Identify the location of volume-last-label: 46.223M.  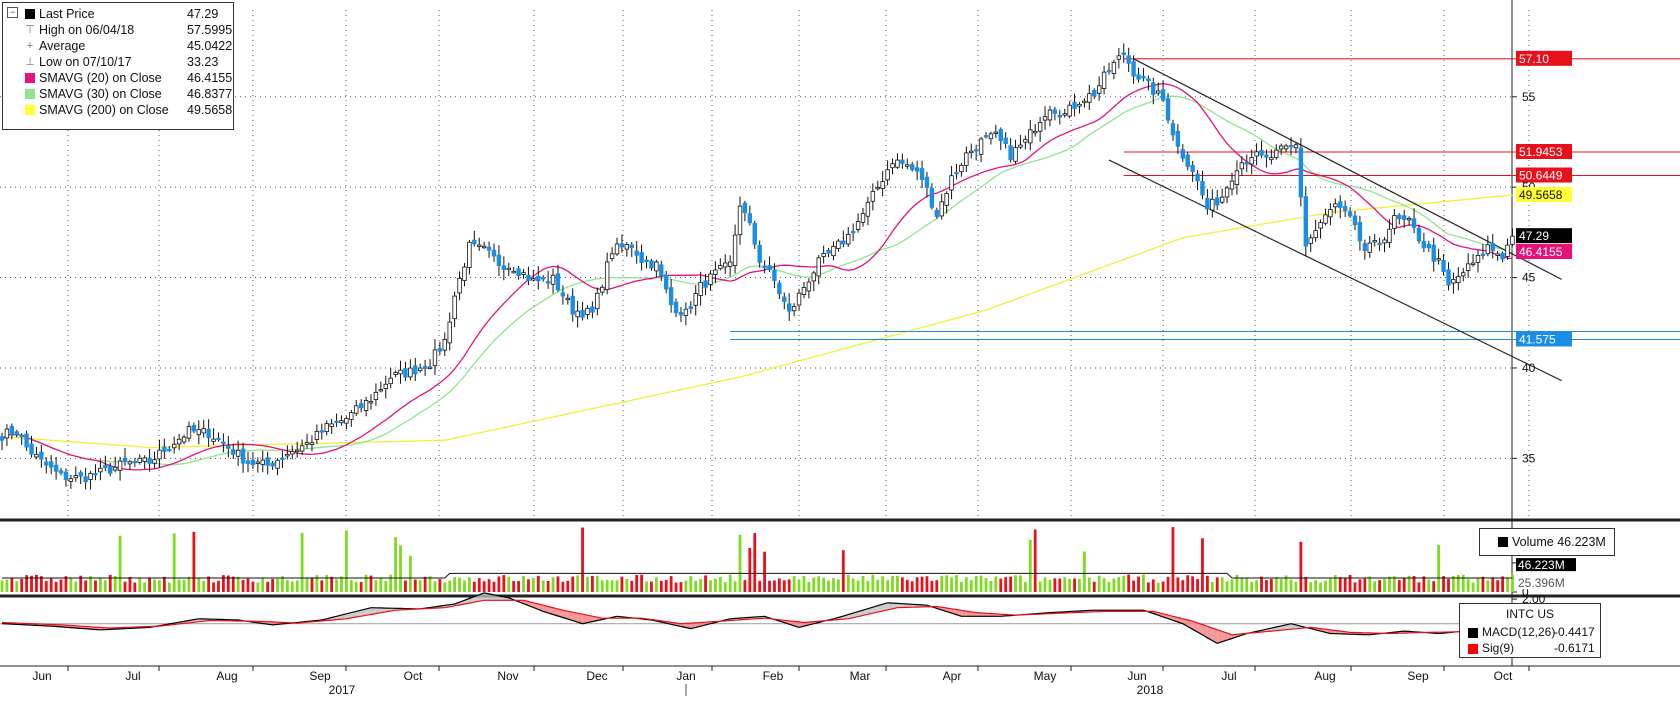
(1541, 565).